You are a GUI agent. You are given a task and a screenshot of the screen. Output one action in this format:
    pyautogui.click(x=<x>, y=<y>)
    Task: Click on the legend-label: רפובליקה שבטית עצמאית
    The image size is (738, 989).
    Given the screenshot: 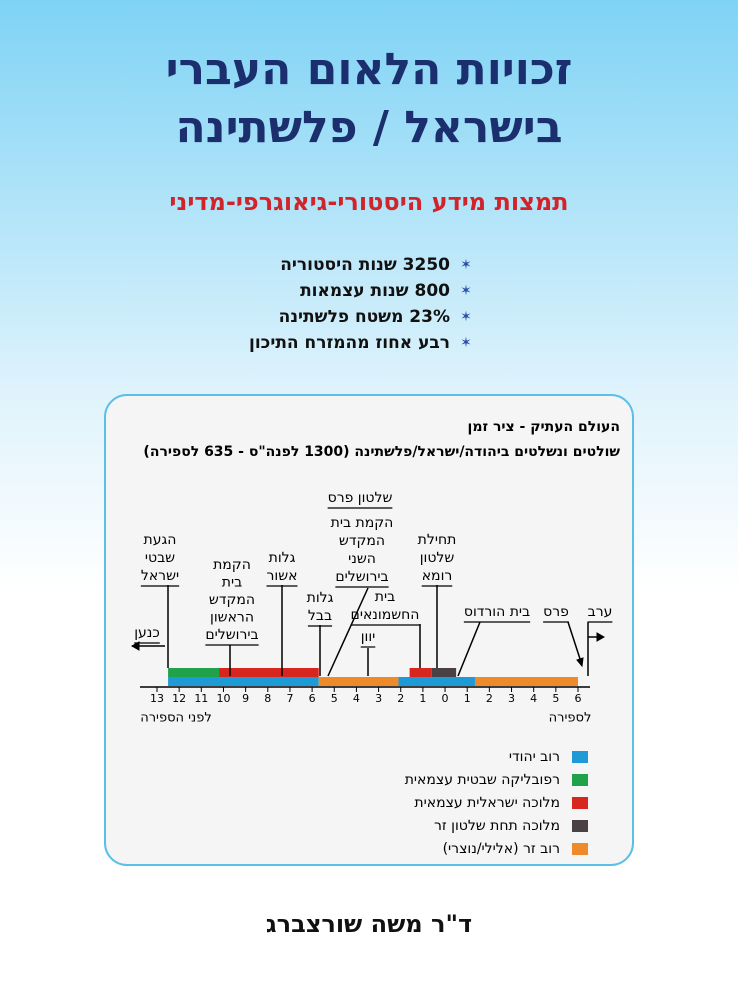 What is the action you would take?
    pyautogui.click(x=482, y=780)
    